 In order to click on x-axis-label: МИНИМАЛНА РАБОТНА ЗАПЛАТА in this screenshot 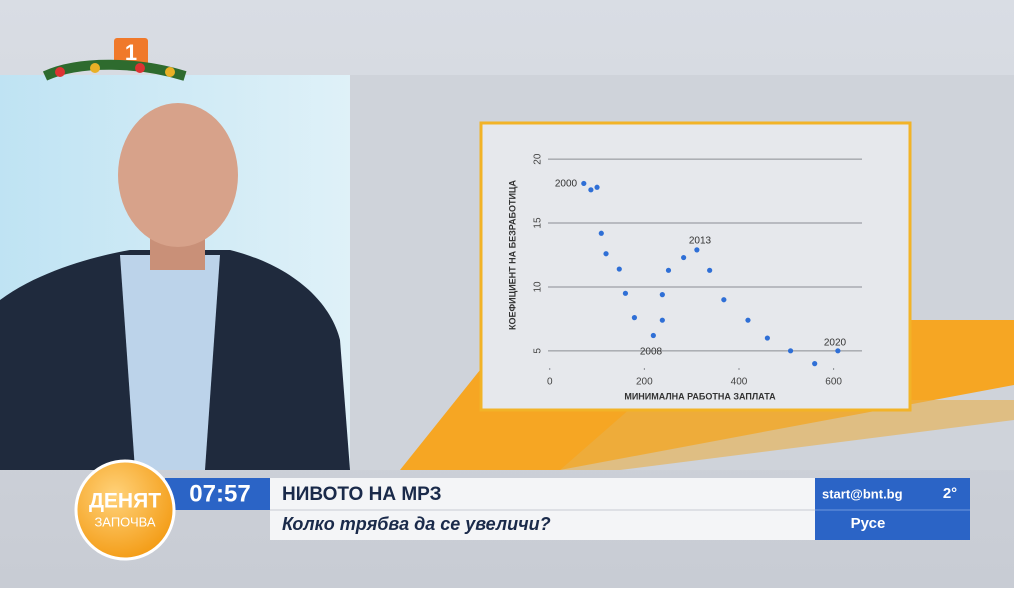, I will do `click(700, 396)`.